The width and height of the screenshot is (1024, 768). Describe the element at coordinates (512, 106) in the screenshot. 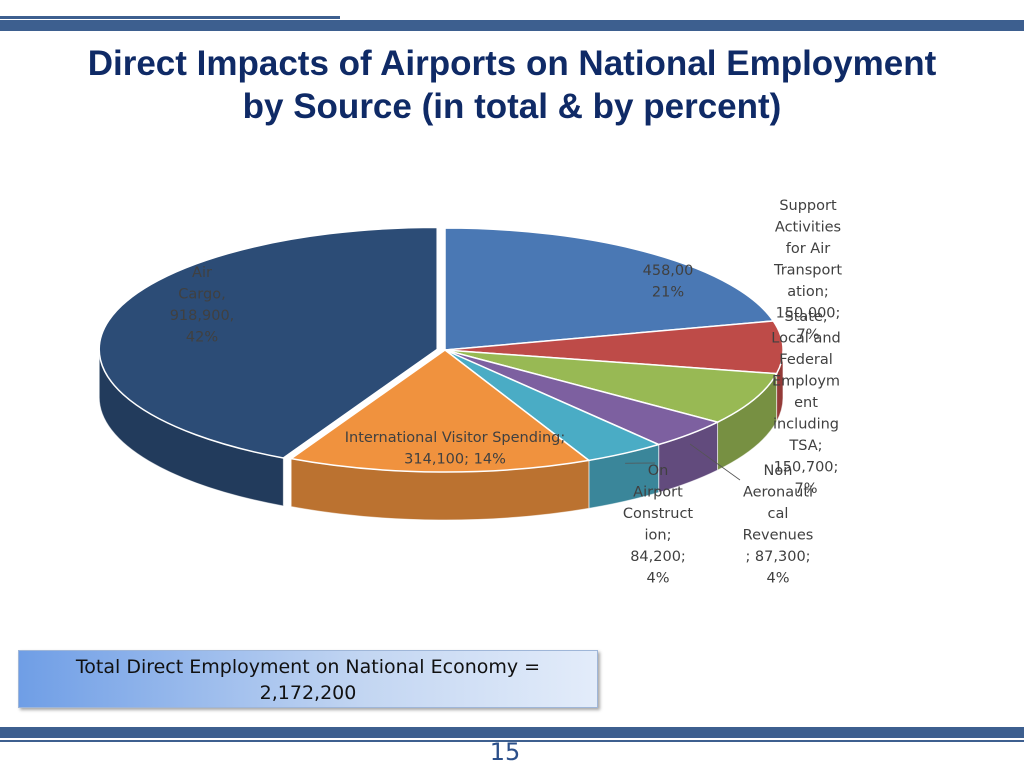

I see `slide-title-line-2: by Source (in total & by percent)` at that location.